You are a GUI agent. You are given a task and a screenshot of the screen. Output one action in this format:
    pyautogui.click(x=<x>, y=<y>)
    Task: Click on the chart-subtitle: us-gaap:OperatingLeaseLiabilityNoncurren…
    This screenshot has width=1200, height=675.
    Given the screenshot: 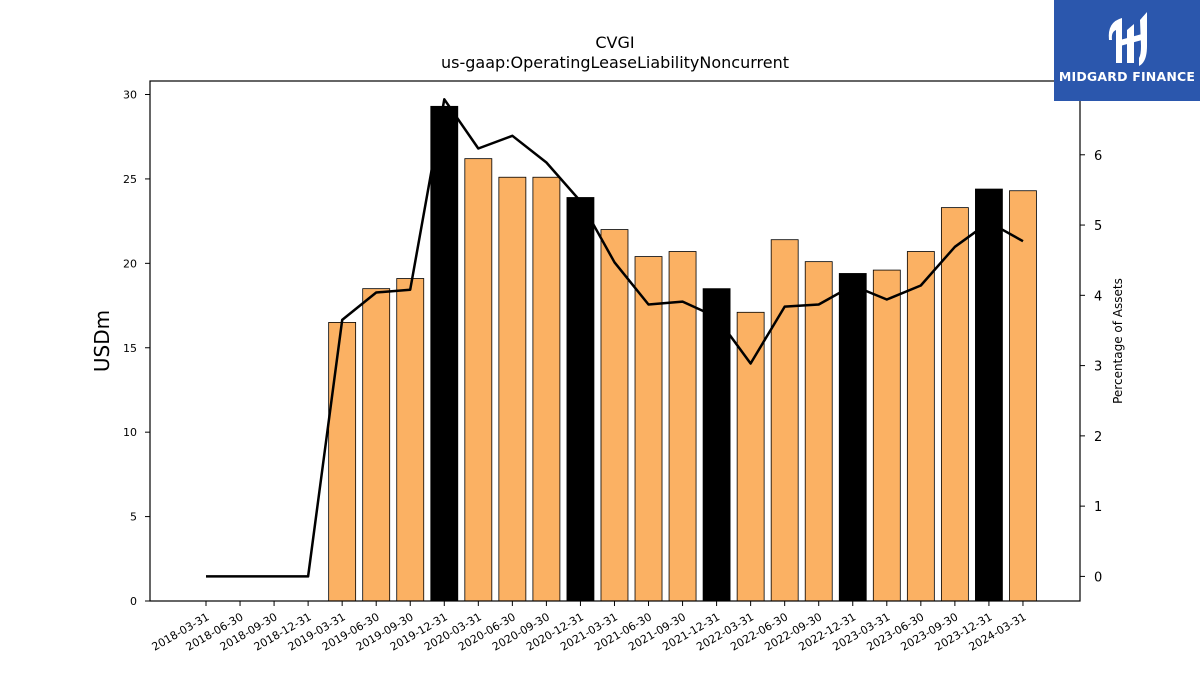 What is the action you would take?
    pyautogui.click(x=615, y=62)
    